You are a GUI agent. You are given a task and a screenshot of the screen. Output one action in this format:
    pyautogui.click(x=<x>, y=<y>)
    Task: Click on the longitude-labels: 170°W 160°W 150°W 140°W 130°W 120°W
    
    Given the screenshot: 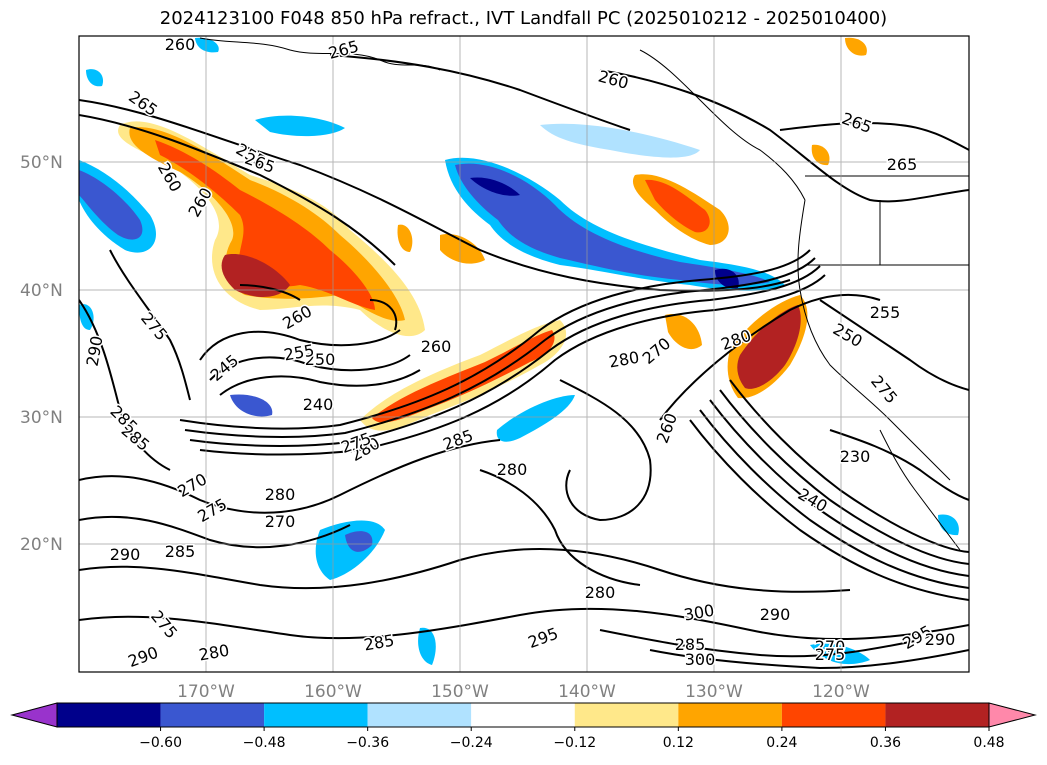 What is the action you would take?
    pyautogui.click(x=523, y=692)
    